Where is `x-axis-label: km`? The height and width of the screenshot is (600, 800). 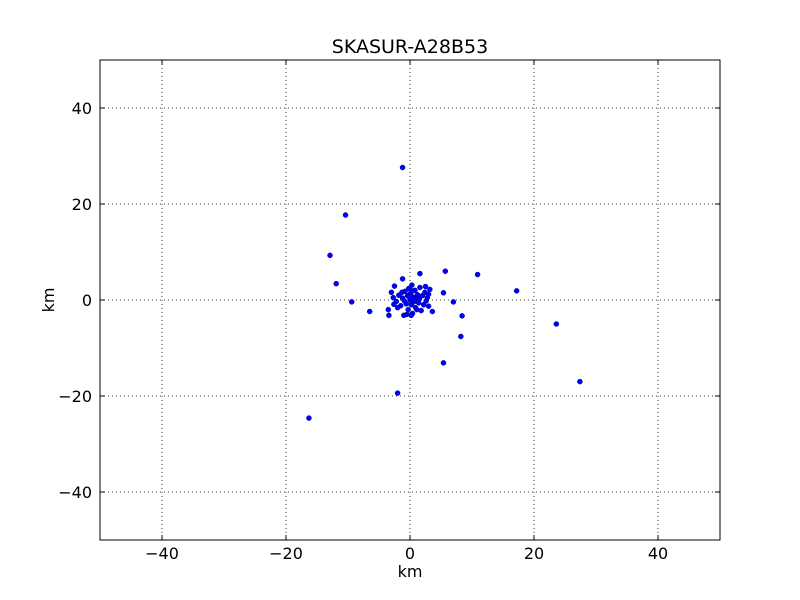
x-axis-label: km is located at coordinates (410, 571).